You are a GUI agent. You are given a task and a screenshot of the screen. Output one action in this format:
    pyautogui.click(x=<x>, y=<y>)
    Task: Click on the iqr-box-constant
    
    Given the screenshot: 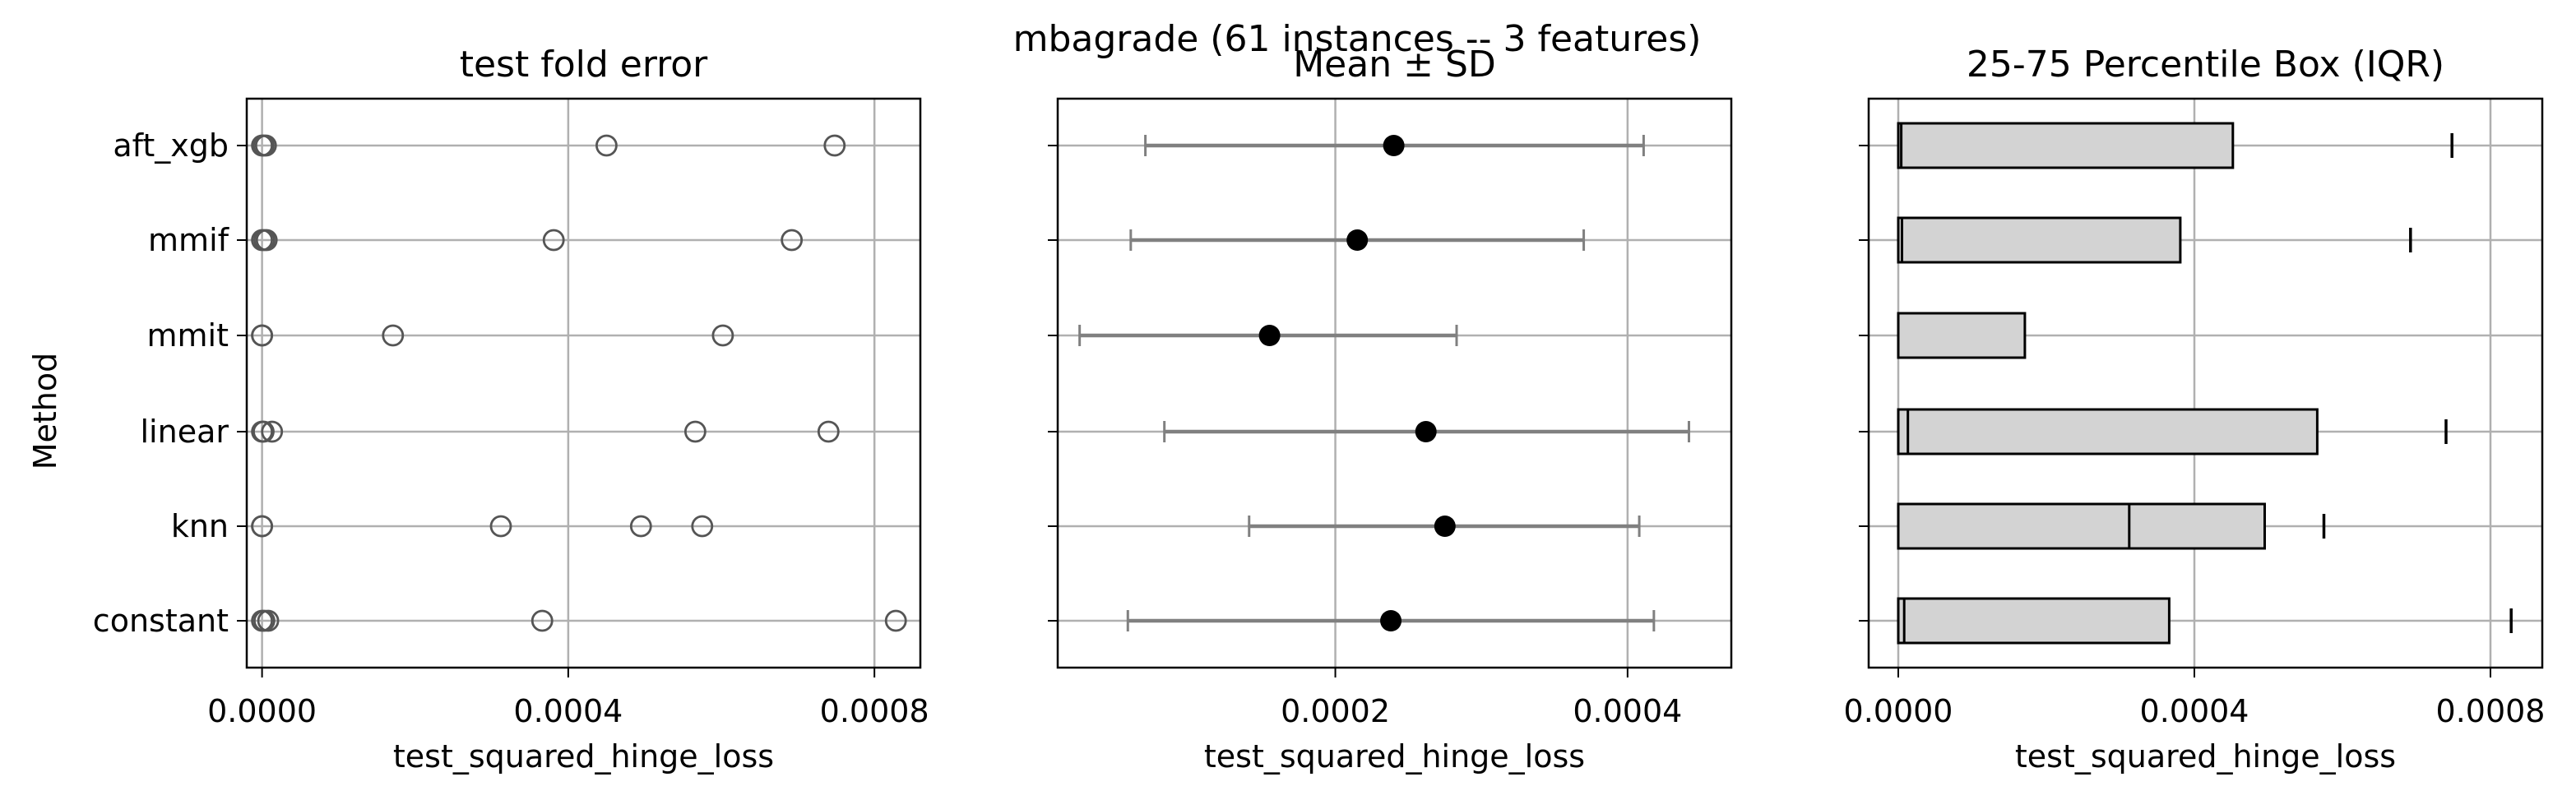 What is the action you would take?
    pyautogui.click(x=2034, y=621)
    